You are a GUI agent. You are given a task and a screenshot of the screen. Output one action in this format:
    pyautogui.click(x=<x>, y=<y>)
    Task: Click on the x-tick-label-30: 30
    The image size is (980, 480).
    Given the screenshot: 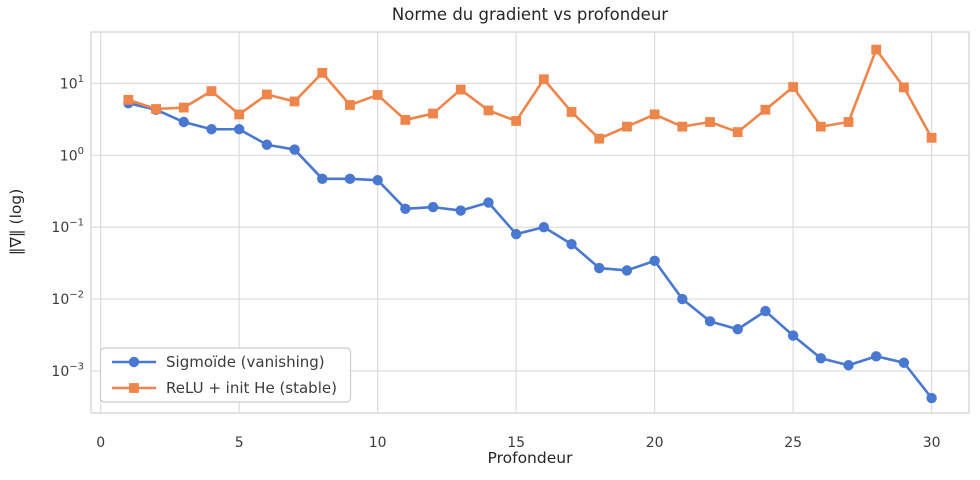 What is the action you would take?
    pyautogui.click(x=932, y=443)
    